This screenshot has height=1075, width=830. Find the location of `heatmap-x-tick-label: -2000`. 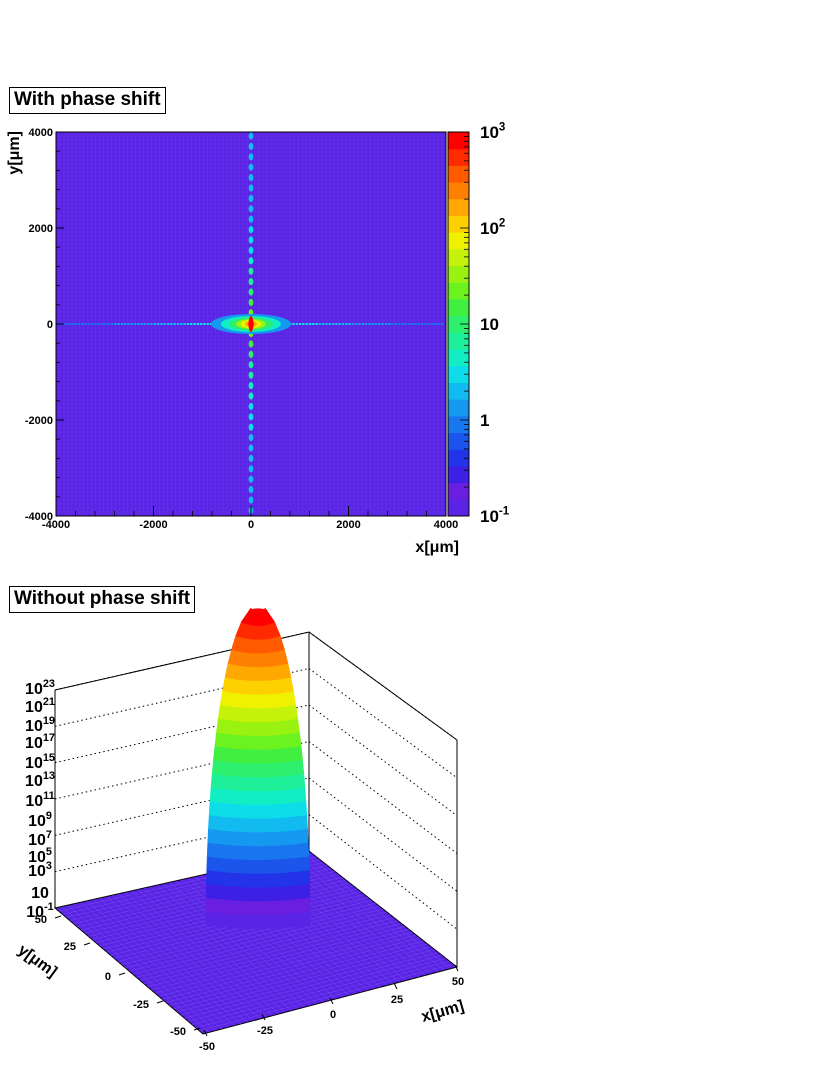

heatmap-x-tick-label: -2000 is located at coordinates (153, 525).